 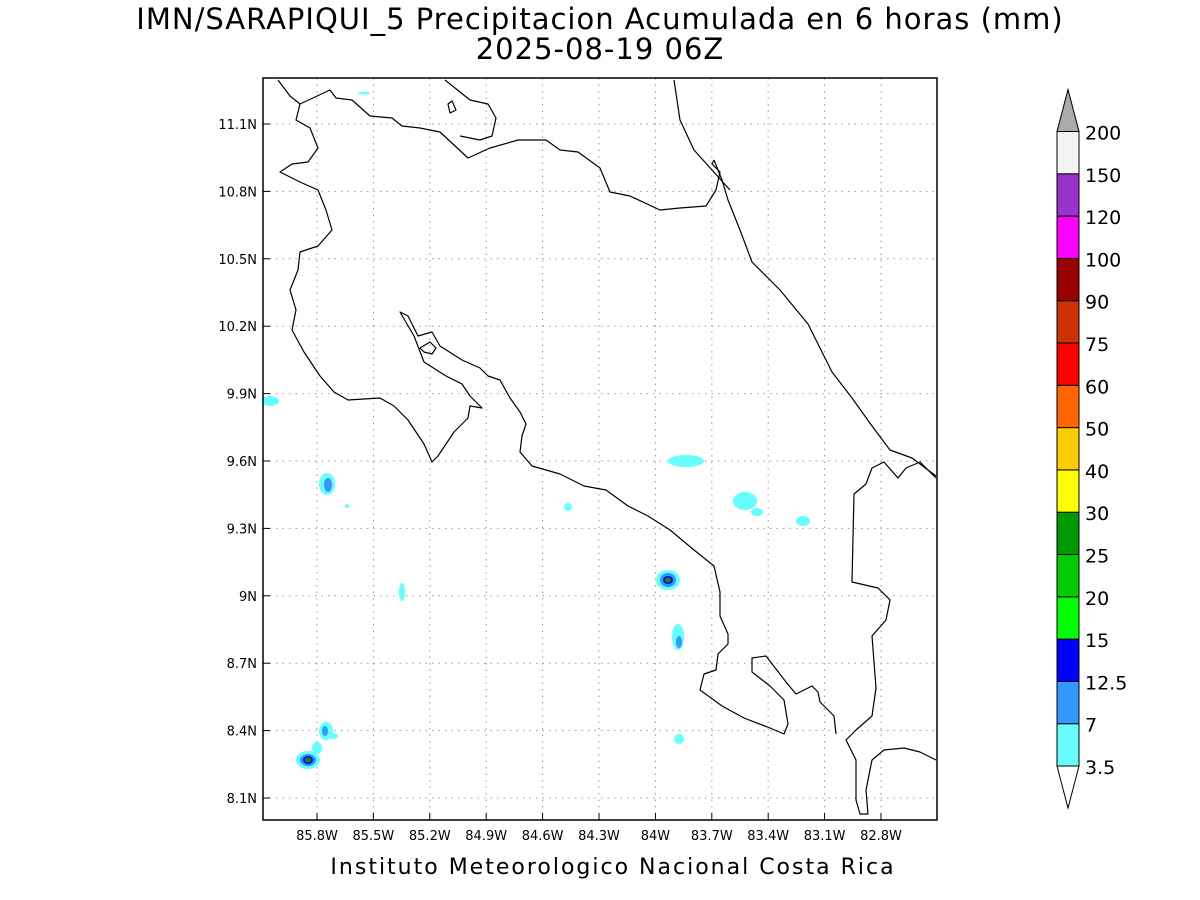 What do you see at coordinates (242, 462) in the screenshot?
I see `lat-tick-label: 9.6N` at bounding box center [242, 462].